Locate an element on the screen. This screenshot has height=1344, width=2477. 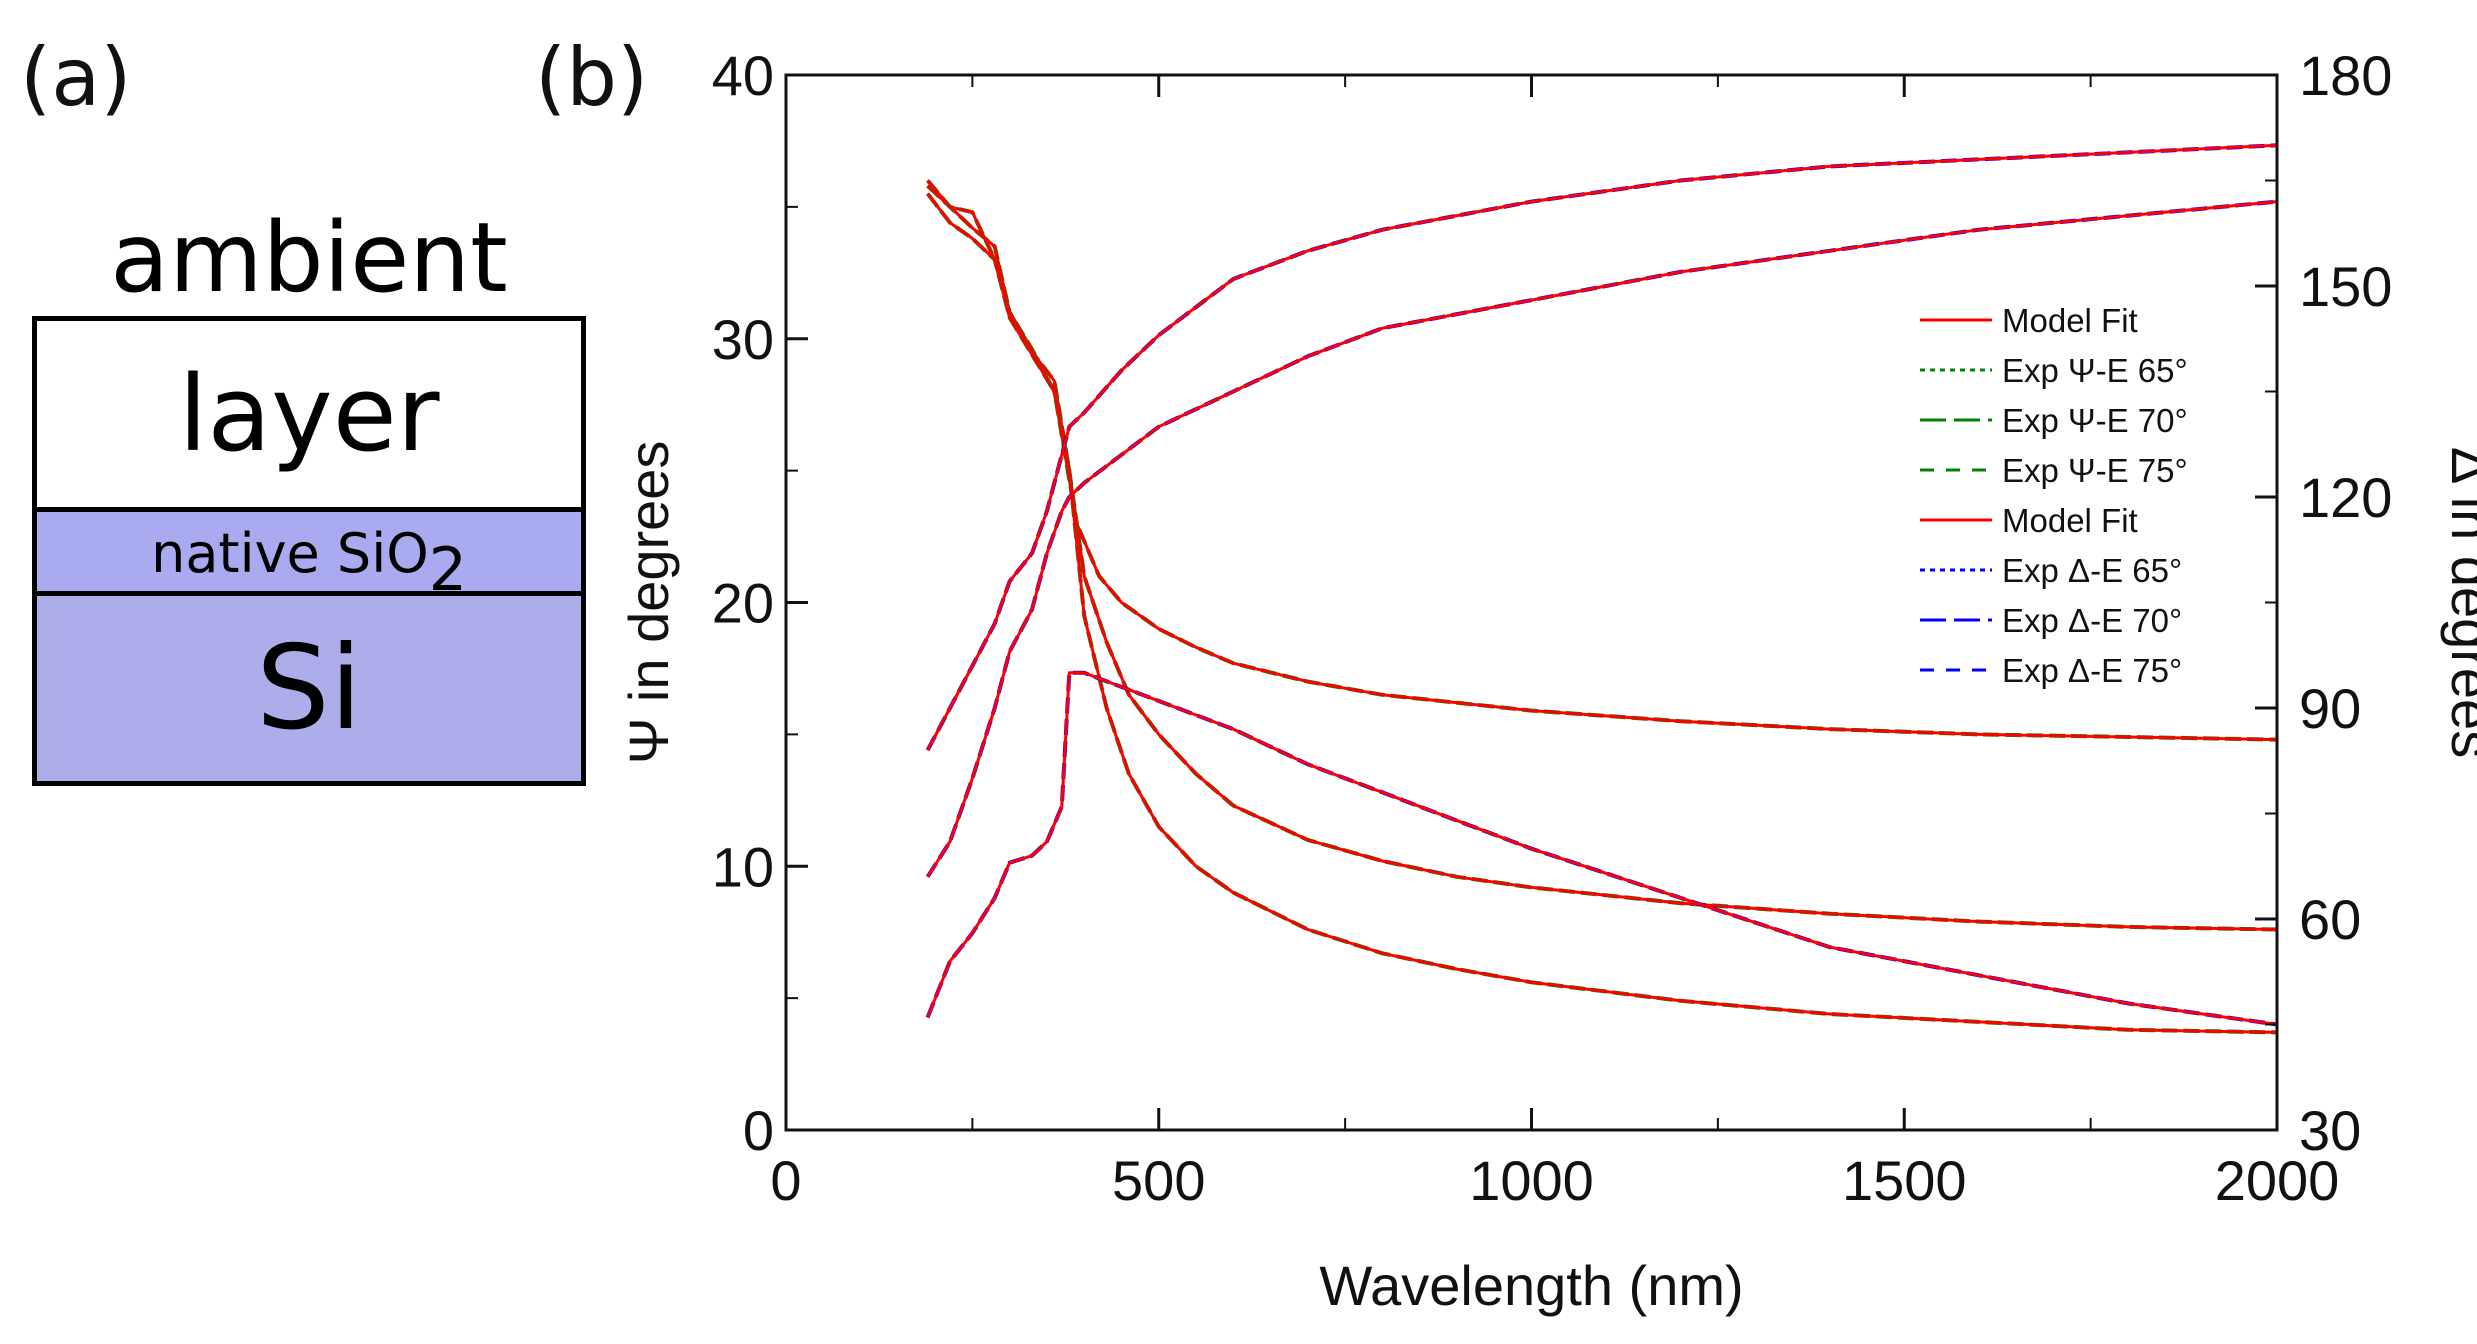
panel-a-label: (a) is located at coordinates (76, 77).